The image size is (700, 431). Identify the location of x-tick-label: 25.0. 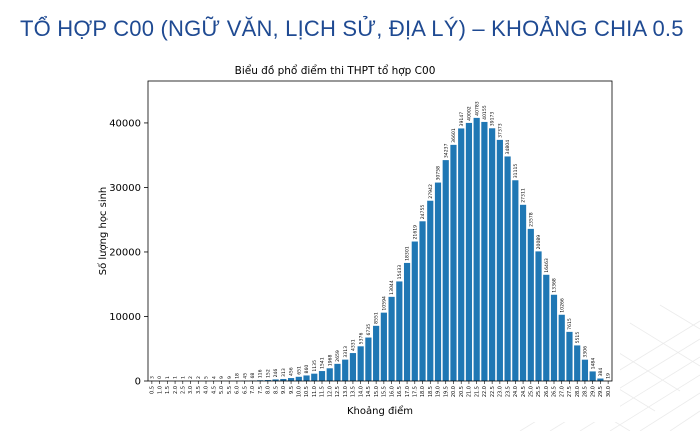
(532, 391).